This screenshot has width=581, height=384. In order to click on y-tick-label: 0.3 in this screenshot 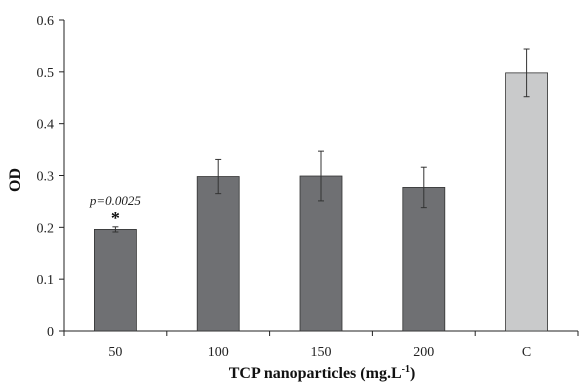, I will do `click(46, 177)`.